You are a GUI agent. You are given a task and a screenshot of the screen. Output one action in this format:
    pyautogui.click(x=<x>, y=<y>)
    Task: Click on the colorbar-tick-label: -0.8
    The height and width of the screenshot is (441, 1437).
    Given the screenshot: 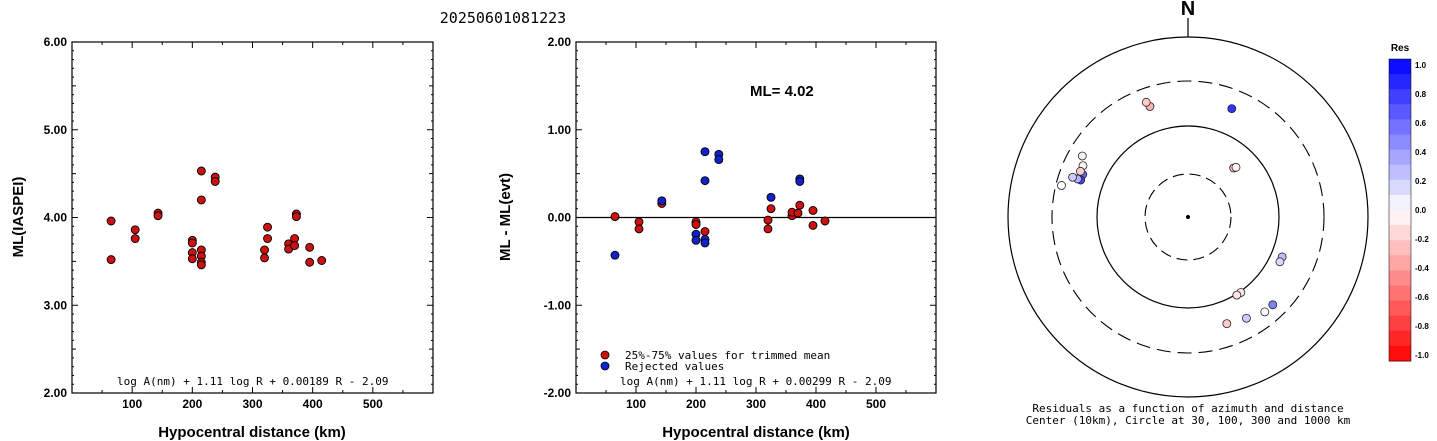 What is the action you would take?
    pyautogui.click(x=1422, y=326)
    